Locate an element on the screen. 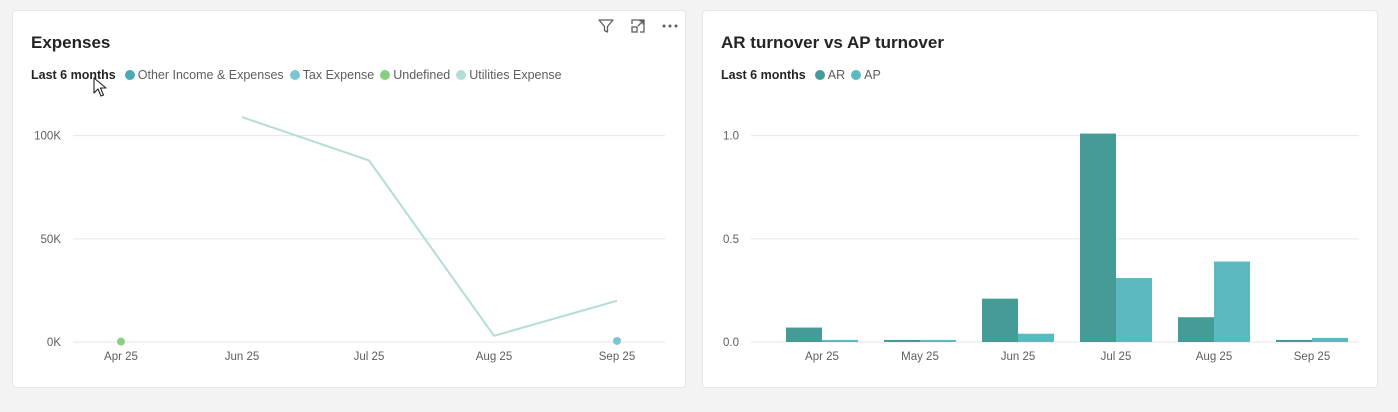 This screenshot has width=1398, height=412. legend-item-other-income: Other Income & Expenses is located at coordinates (204, 75).